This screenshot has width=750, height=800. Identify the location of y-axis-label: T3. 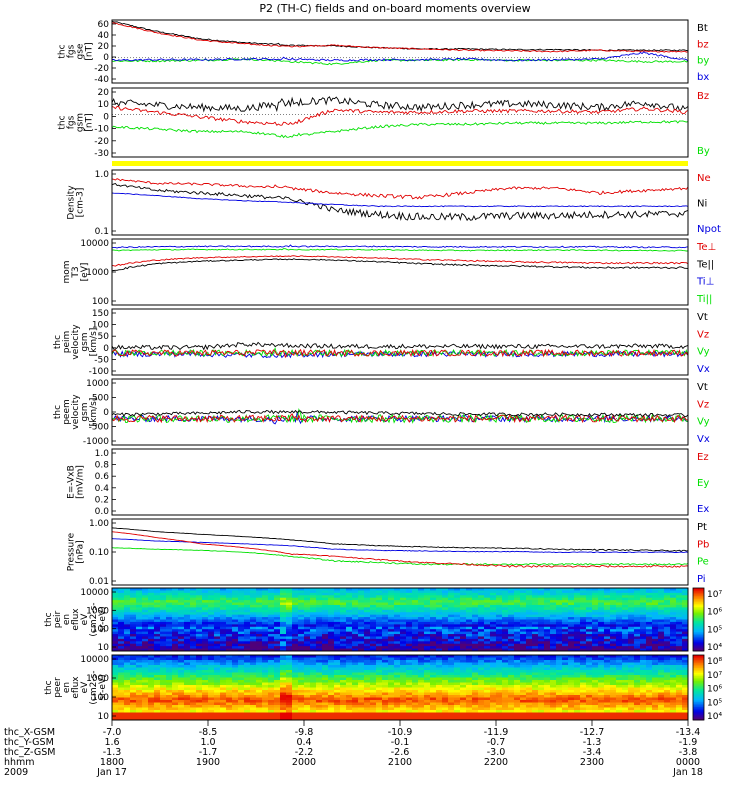
(76, 272).